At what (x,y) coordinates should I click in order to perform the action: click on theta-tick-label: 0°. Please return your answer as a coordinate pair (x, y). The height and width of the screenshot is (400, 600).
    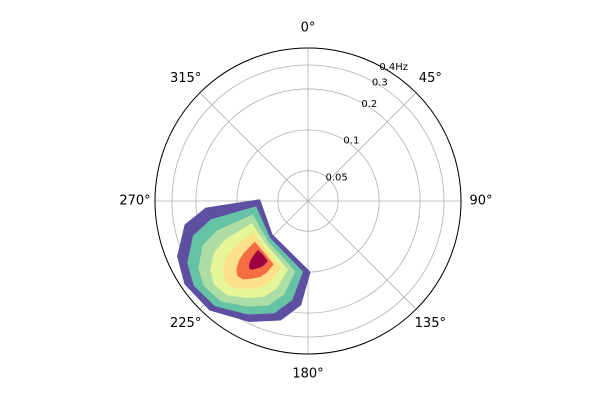
    Looking at the image, I should click on (308, 28).